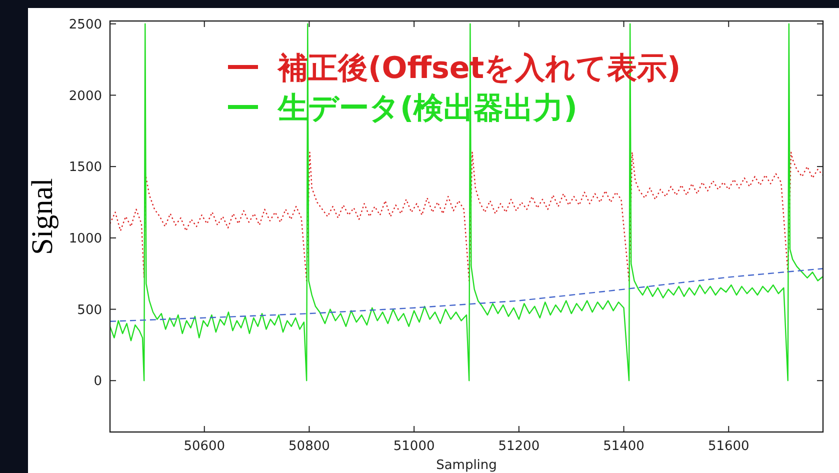 This screenshot has width=839, height=473. I want to click on y-tick-label: 500, so click(89, 310).